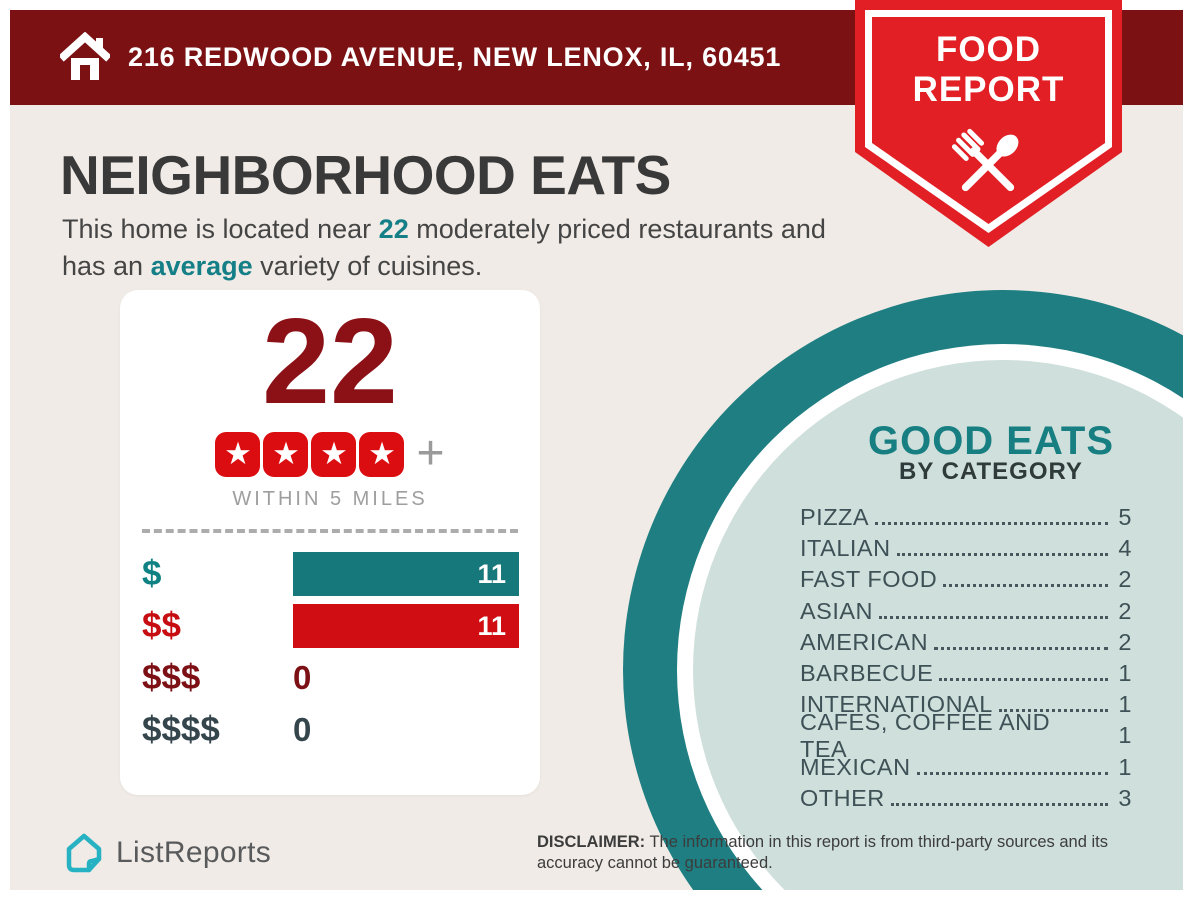 Image resolution: width=1200 pixels, height=900 pixels. I want to click on category-row: ASIAN 2, so click(966, 611).